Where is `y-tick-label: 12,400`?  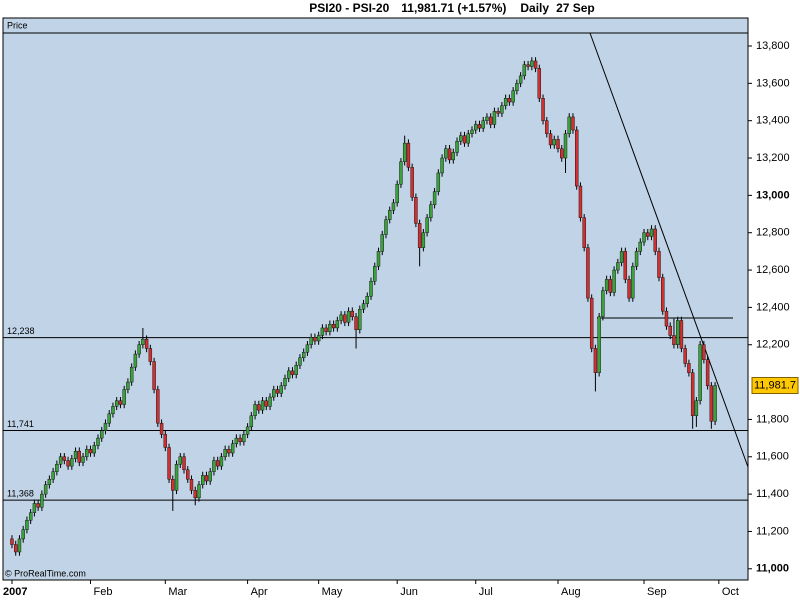
y-tick-label: 12,400 is located at coordinates (773, 307).